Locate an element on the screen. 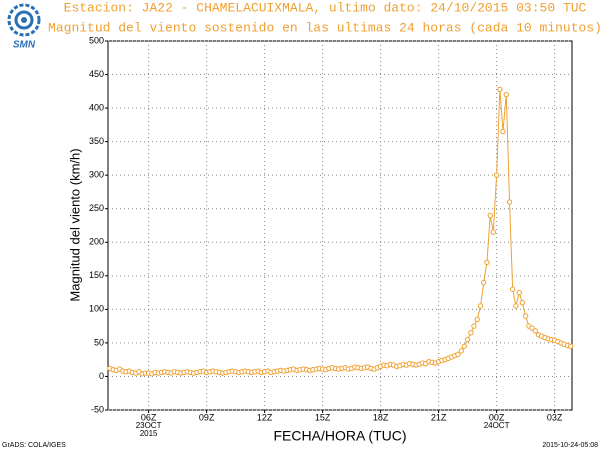 The width and height of the screenshot is (600, 450). y-tick-label: 500 is located at coordinates (96, 40).